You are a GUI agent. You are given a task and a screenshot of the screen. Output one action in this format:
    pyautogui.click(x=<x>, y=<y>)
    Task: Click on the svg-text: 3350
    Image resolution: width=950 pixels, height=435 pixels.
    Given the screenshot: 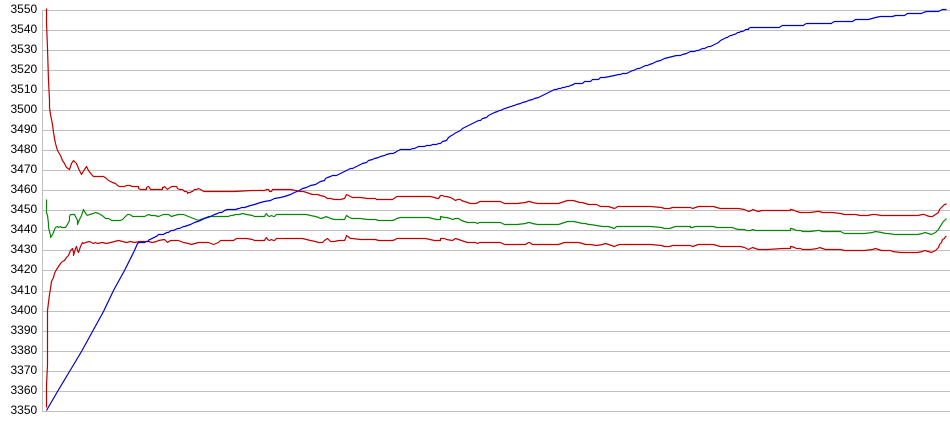 What is the action you would take?
    pyautogui.click(x=23, y=410)
    